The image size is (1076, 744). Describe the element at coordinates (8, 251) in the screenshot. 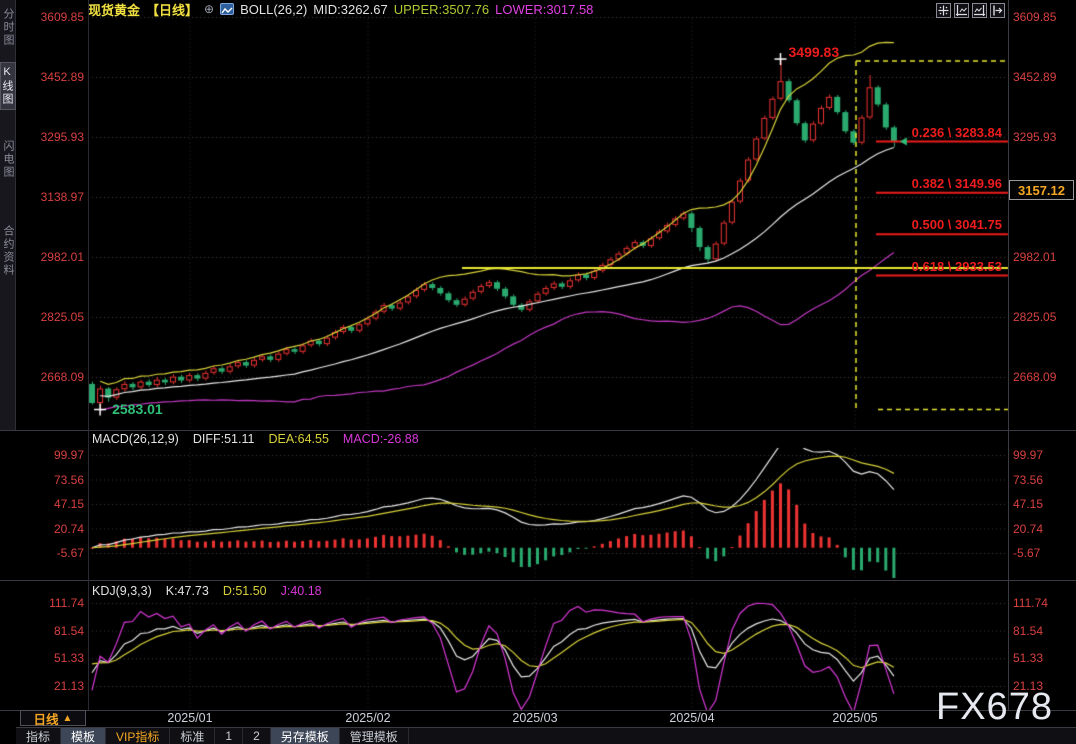

I see `sidebar-item-contract-info: 合约资料` at that location.